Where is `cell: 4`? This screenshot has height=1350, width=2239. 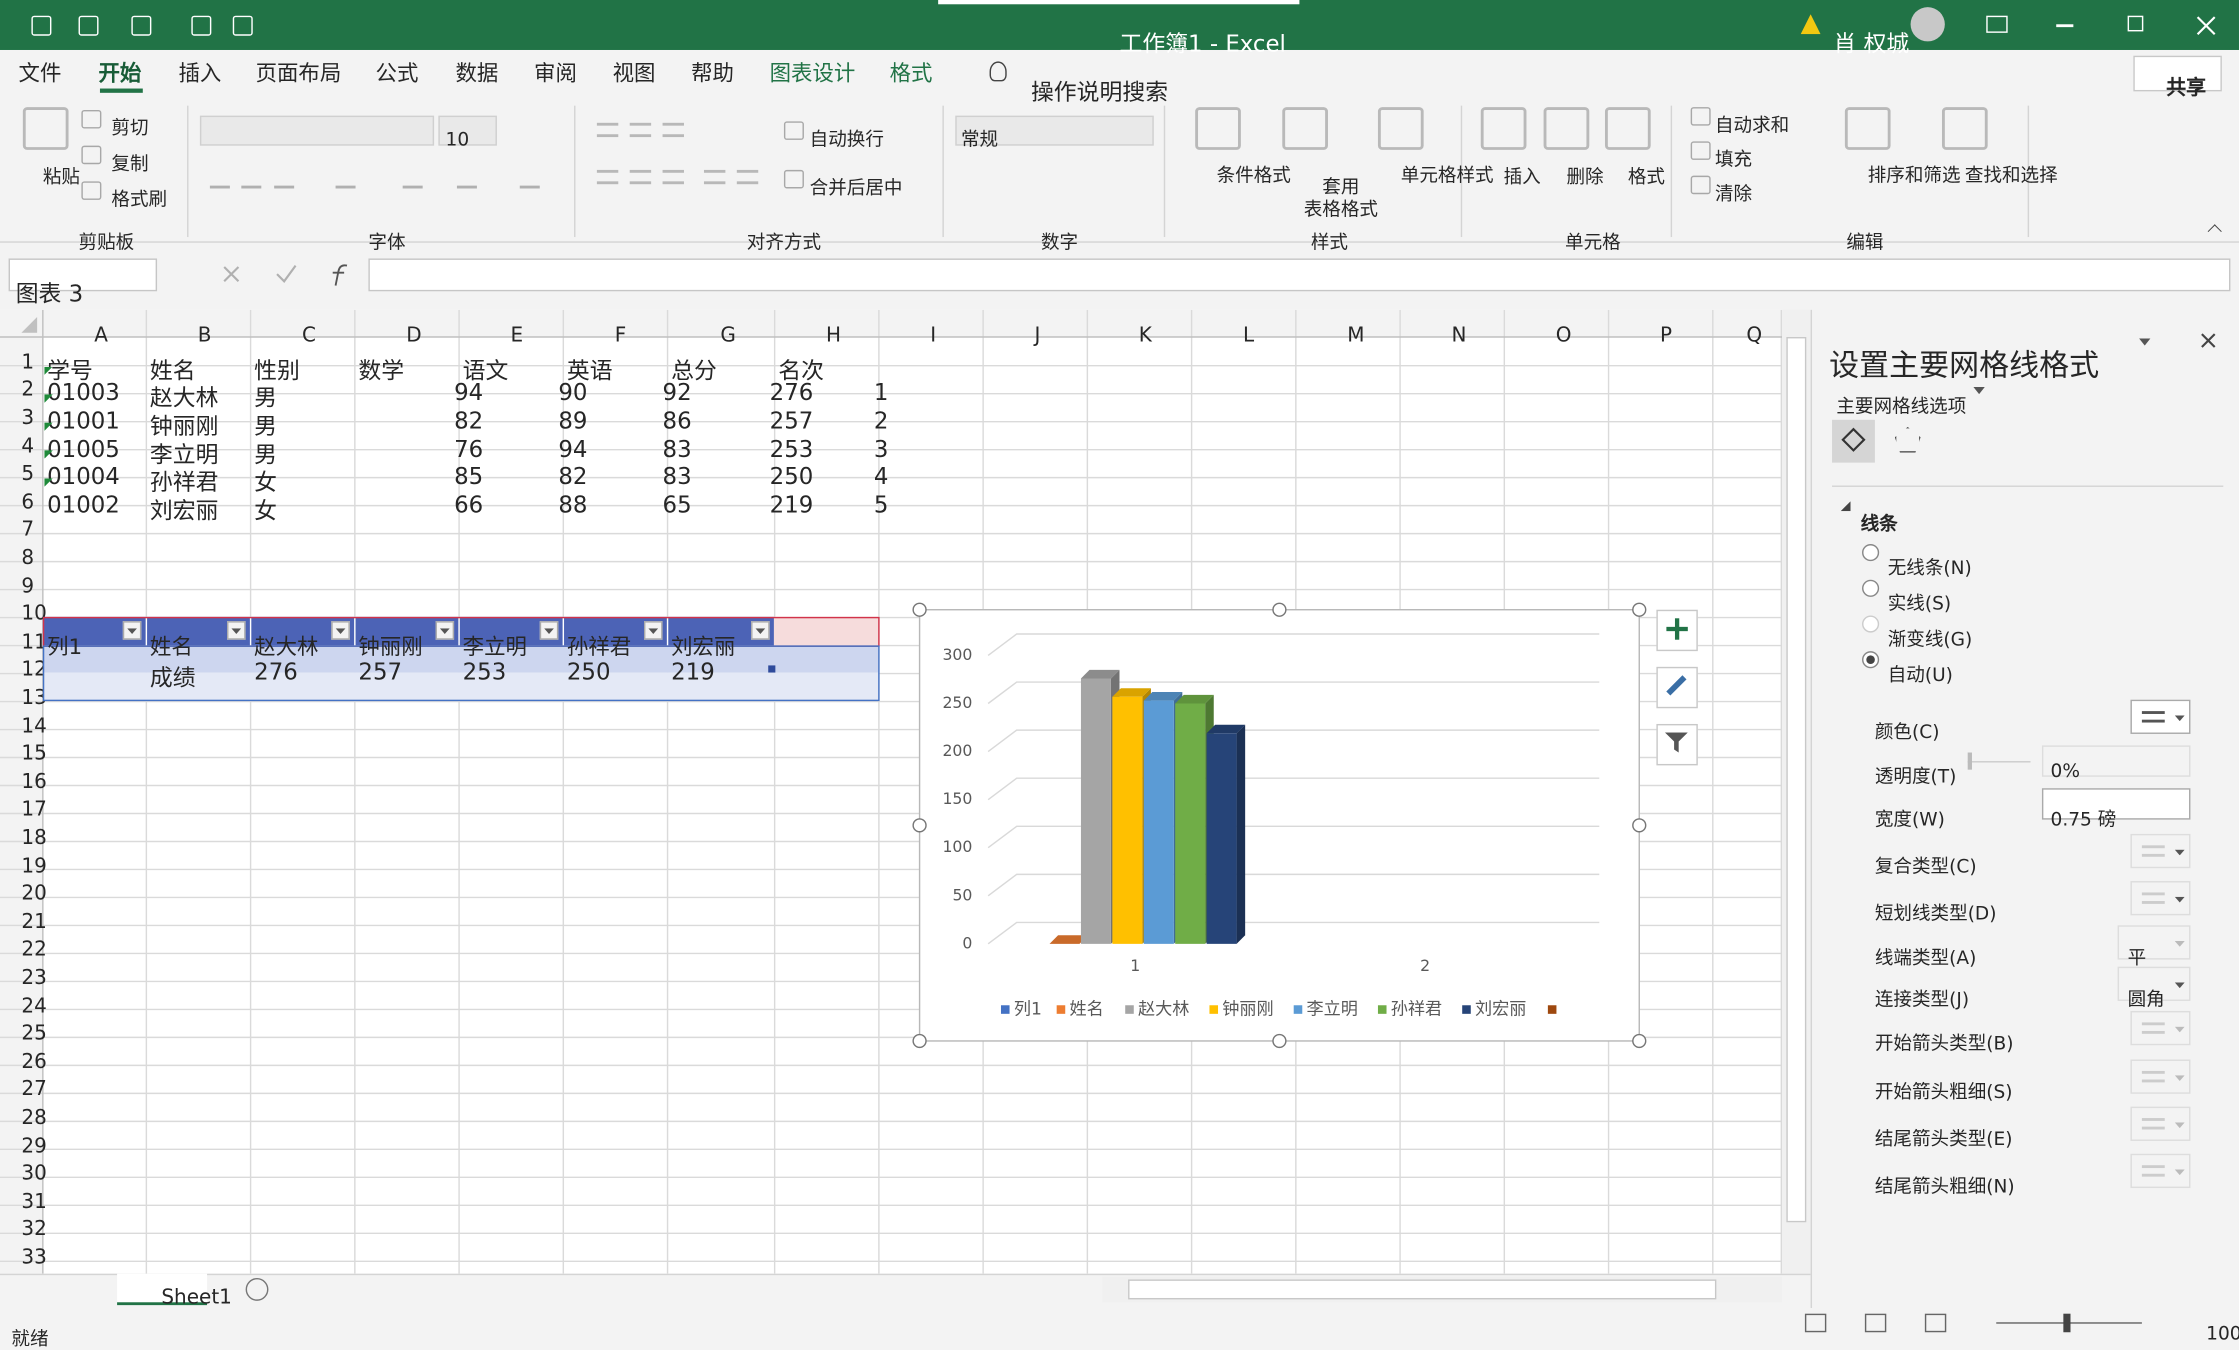 cell: 4 is located at coordinates (881, 476).